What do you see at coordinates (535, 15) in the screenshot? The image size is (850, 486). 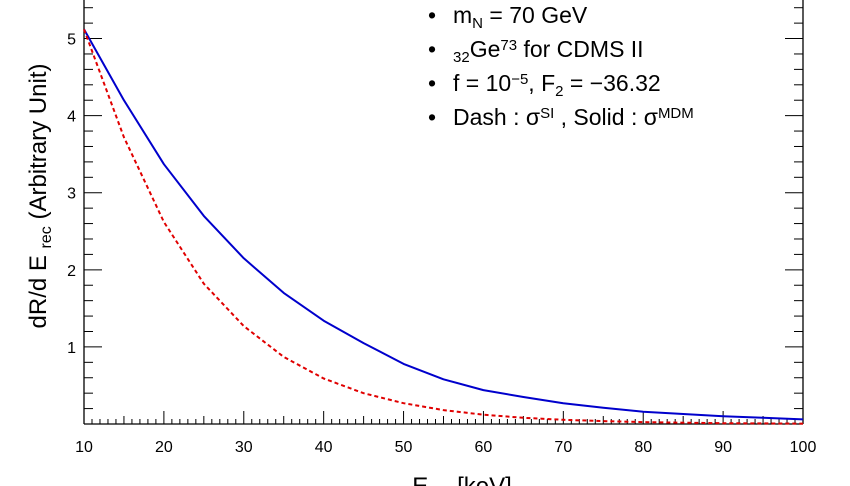 I see `legend-text-part: = 70 GeV` at bounding box center [535, 15].